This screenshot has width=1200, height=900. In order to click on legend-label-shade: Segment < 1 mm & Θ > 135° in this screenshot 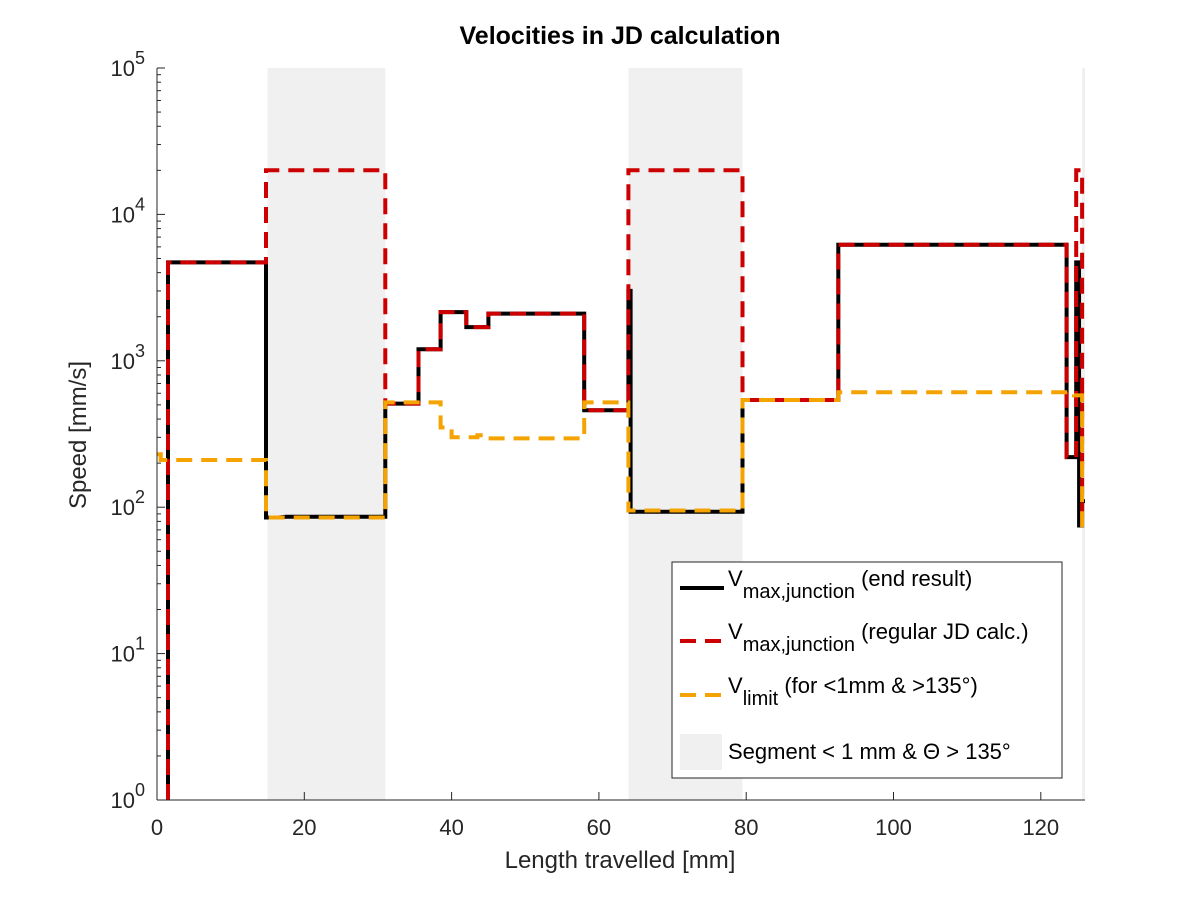, I will do `click(869, 751)`.